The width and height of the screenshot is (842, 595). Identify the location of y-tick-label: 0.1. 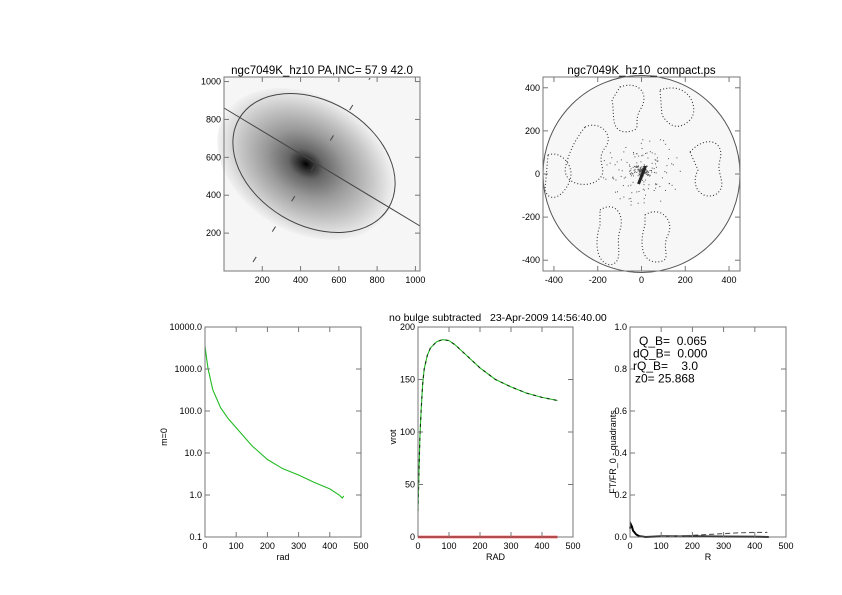
(195, 537).